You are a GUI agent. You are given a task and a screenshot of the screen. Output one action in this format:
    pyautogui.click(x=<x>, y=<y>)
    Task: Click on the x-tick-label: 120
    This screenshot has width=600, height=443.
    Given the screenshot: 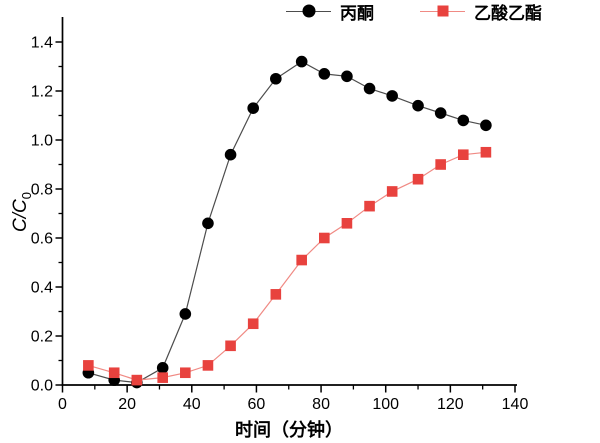 What is the action you would take?
    pyautogui.click(x=450, y=404)
    